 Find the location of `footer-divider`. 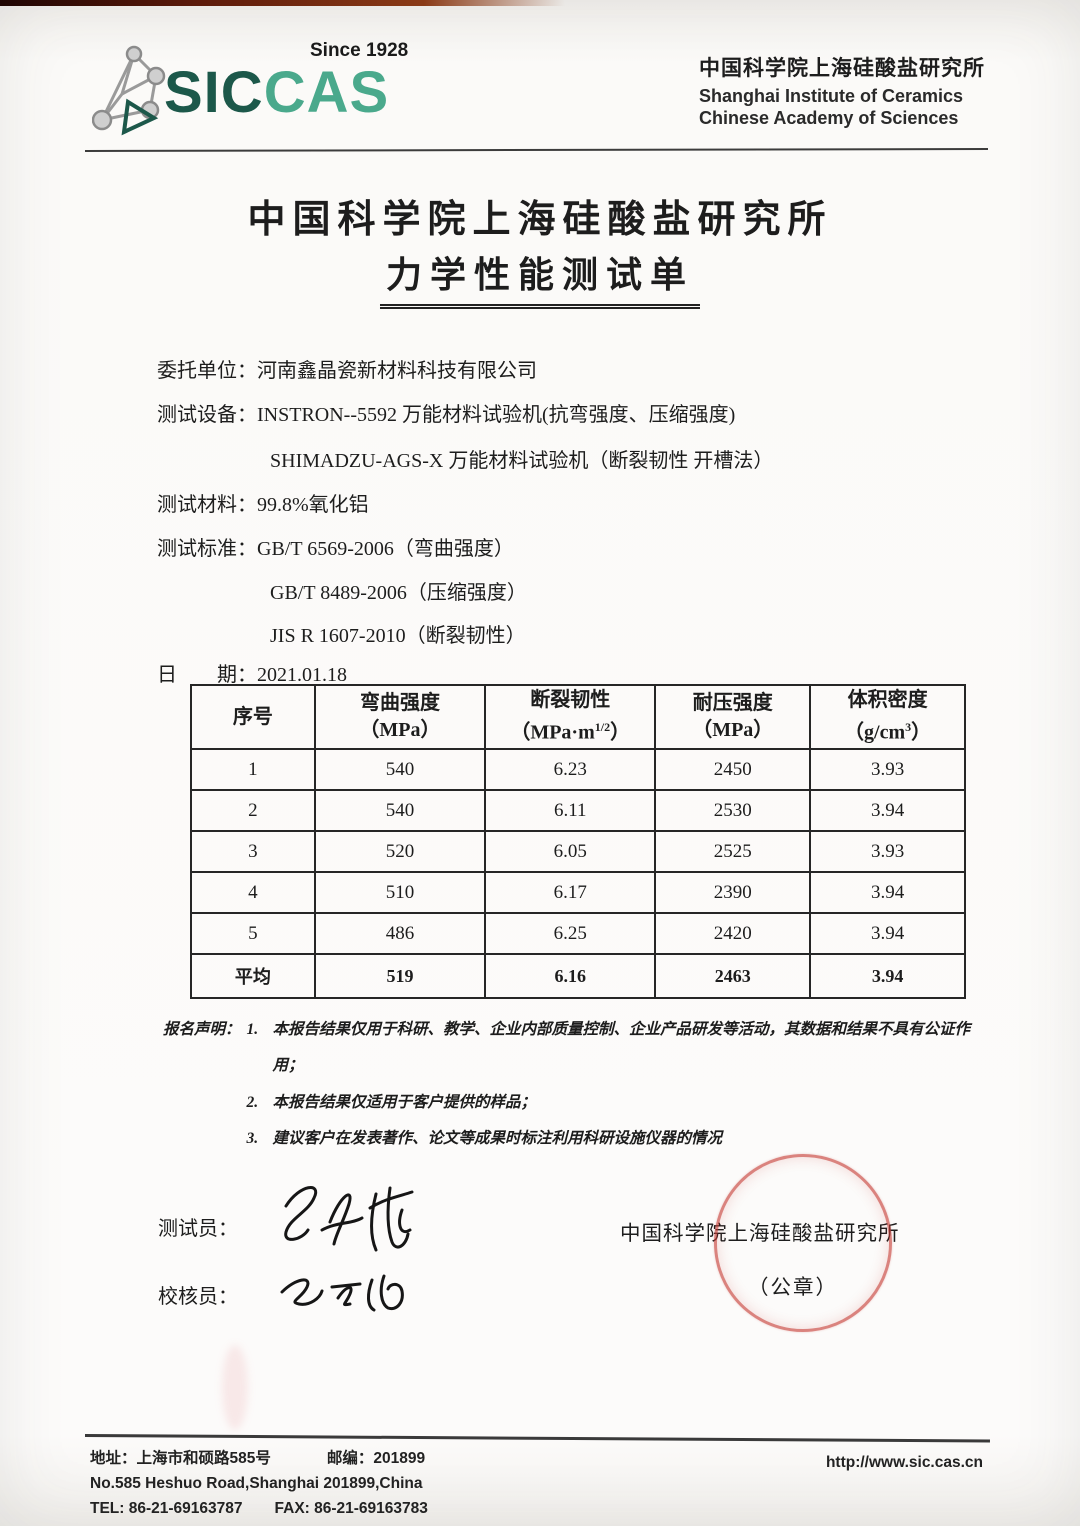

footer-divider is located at coordinates (537, 1438).